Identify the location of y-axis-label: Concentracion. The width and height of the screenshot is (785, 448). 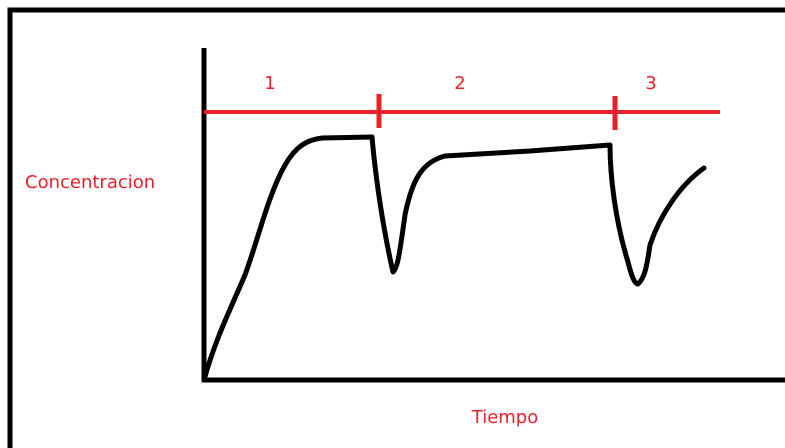
(90, 182).